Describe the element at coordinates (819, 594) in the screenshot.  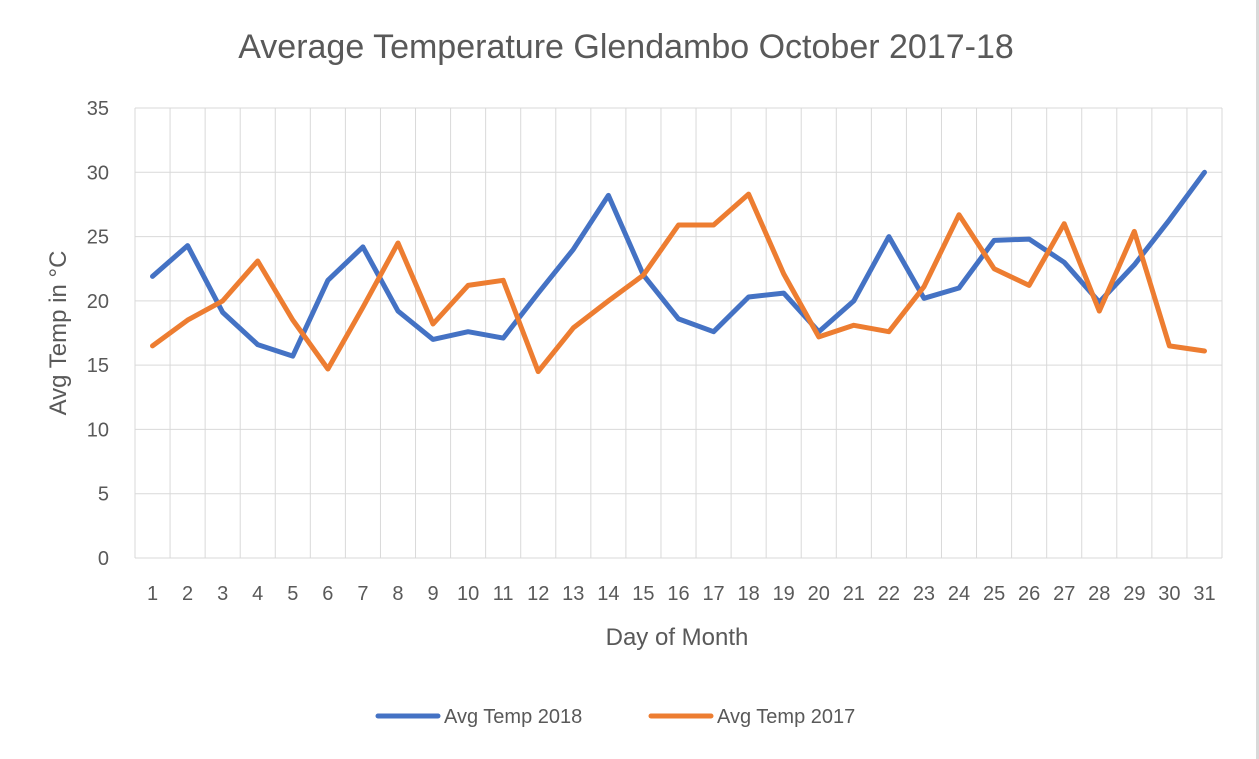
I see `x-tick-label: 20` at that location.